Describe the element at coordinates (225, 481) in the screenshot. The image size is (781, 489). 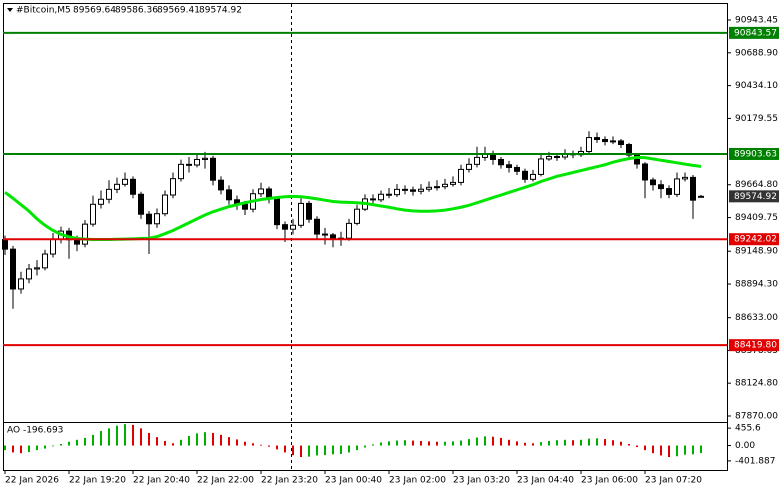
I see `x-tick-label: 22 Jan 22:00` at that location.